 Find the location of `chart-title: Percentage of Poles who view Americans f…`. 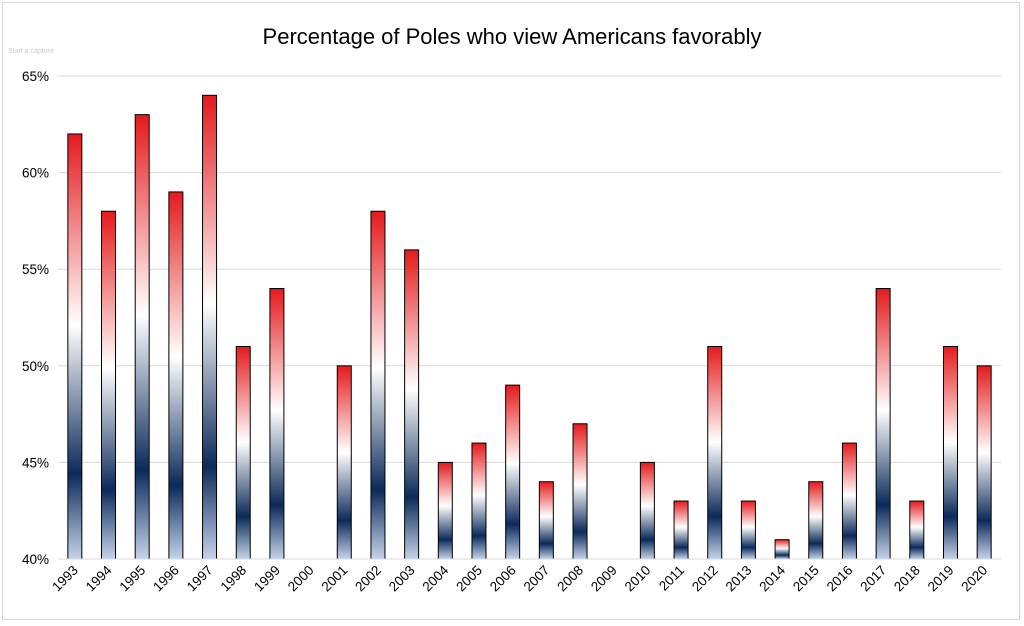

chart-title: Percentage of Poles who view Americans f… is located at coordinates (512, 36).